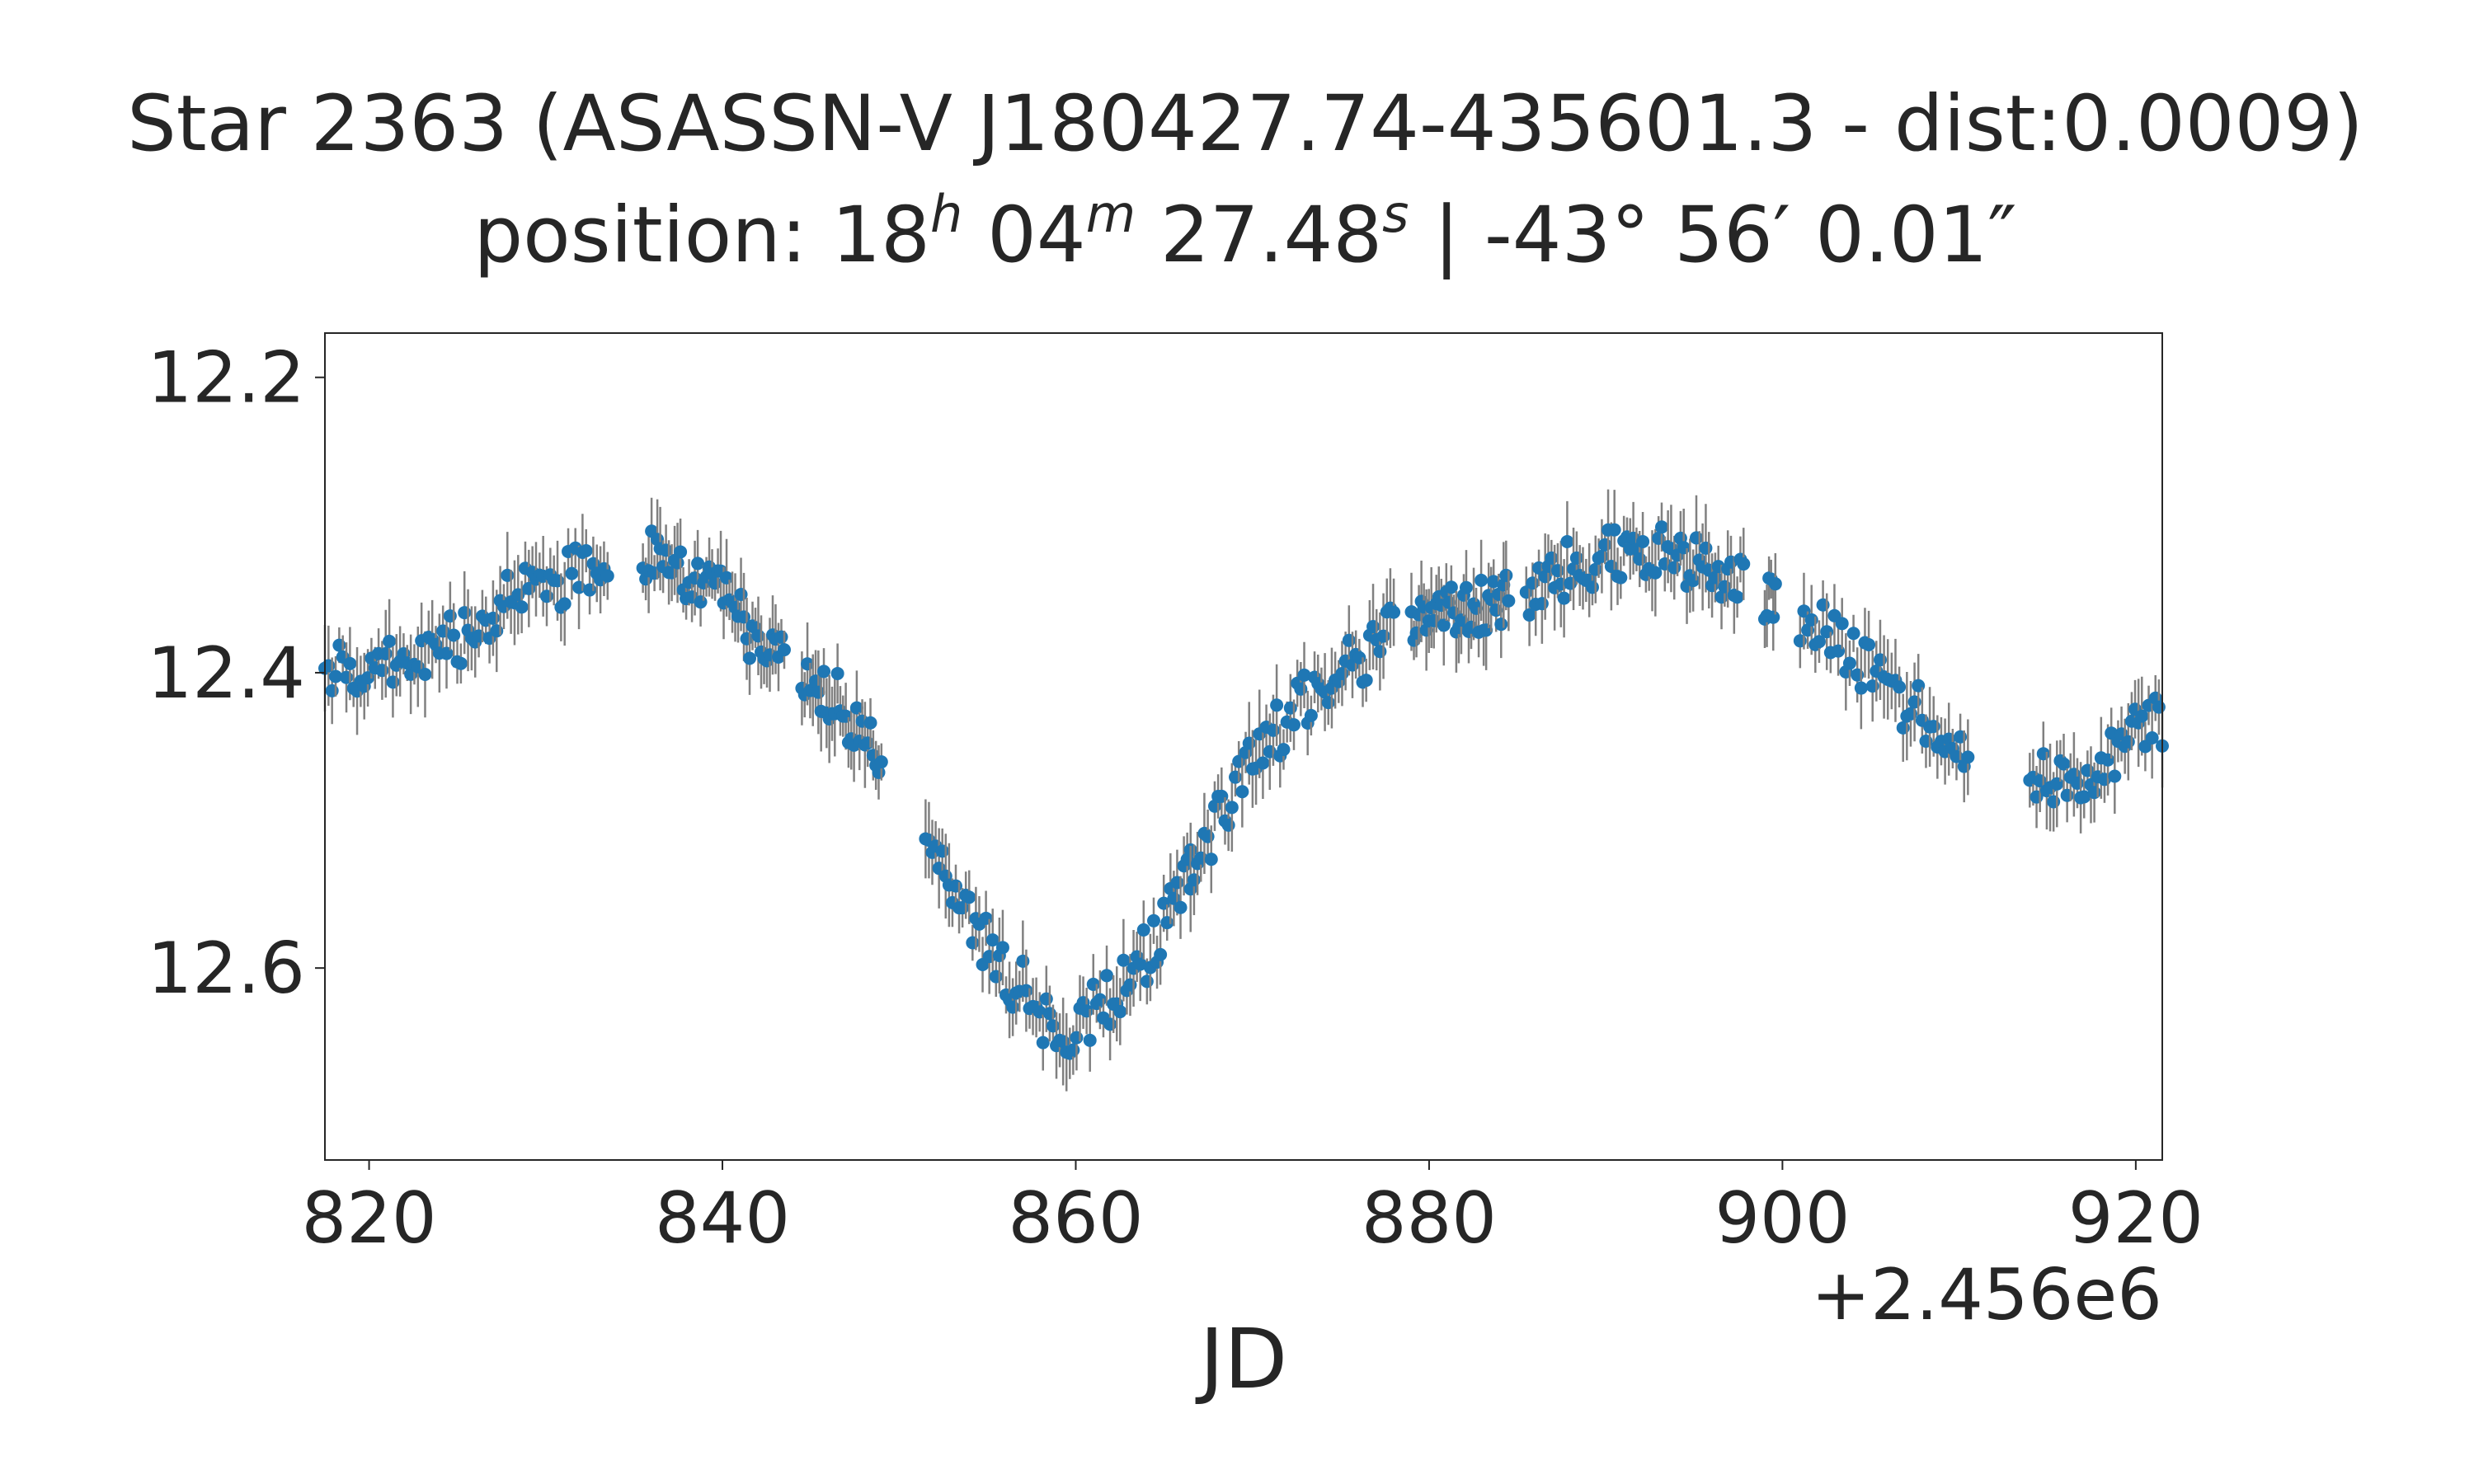  Describe the element at coordinates (1252, 1210) in the screenshot. I see `x-axis: 820 840 860 880 900 920` at that location.